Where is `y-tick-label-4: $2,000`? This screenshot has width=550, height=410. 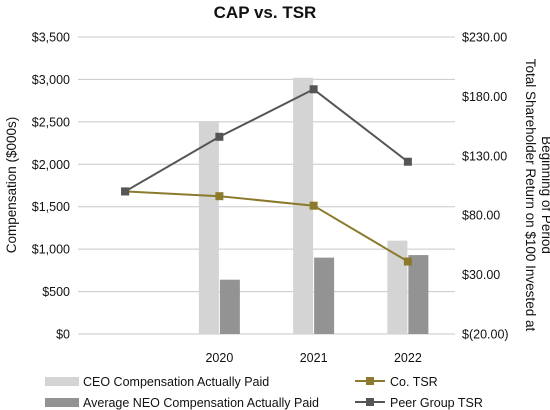
y-tick-label-4: $2,000 is located at coordinates (51, 165).